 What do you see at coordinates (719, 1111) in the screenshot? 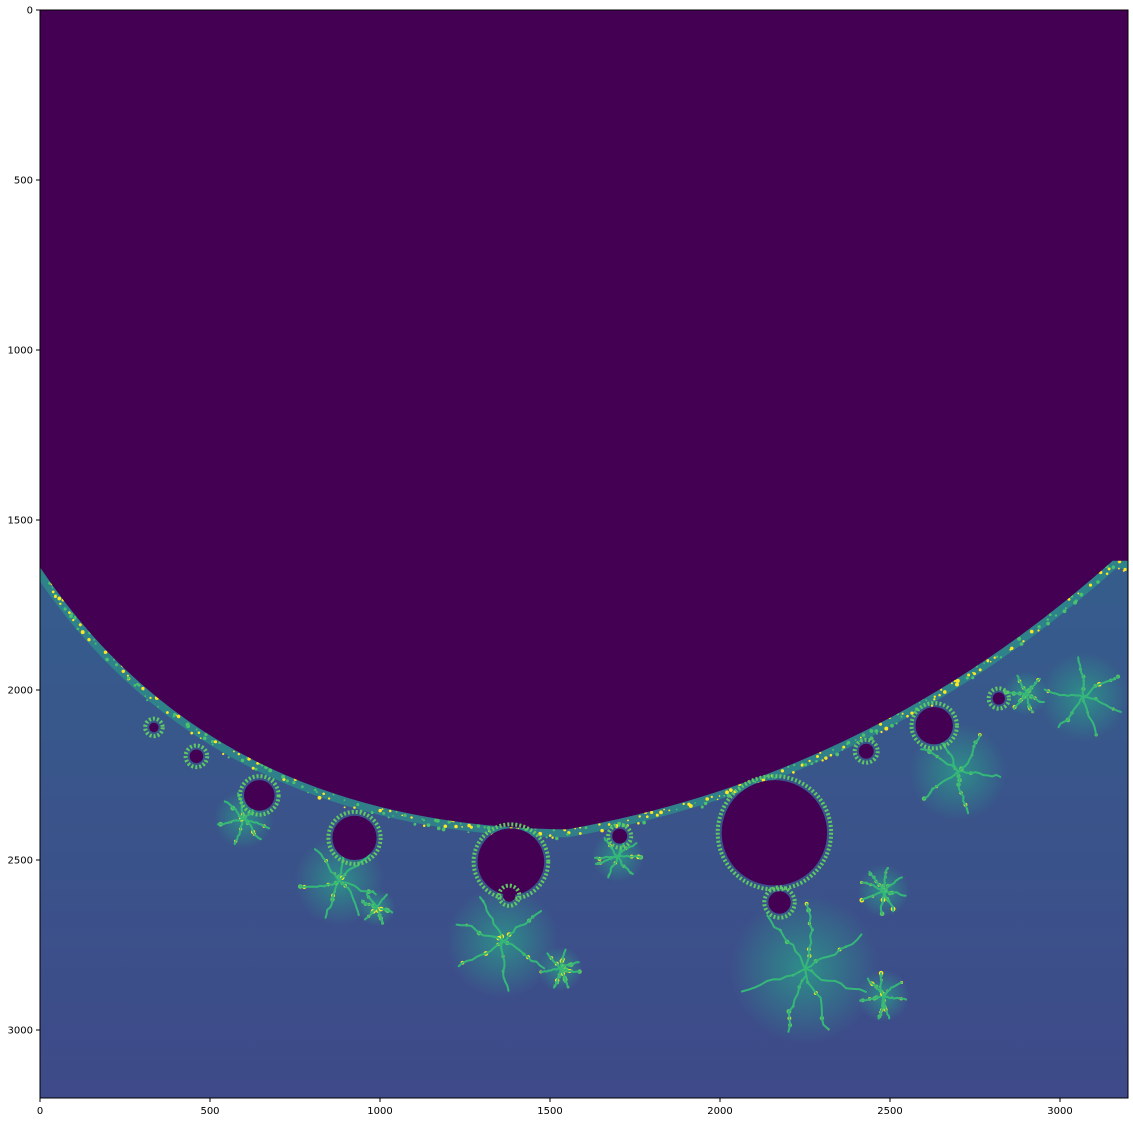
I see `x-tick-label: 2000` at bounding box center [719, 1111].